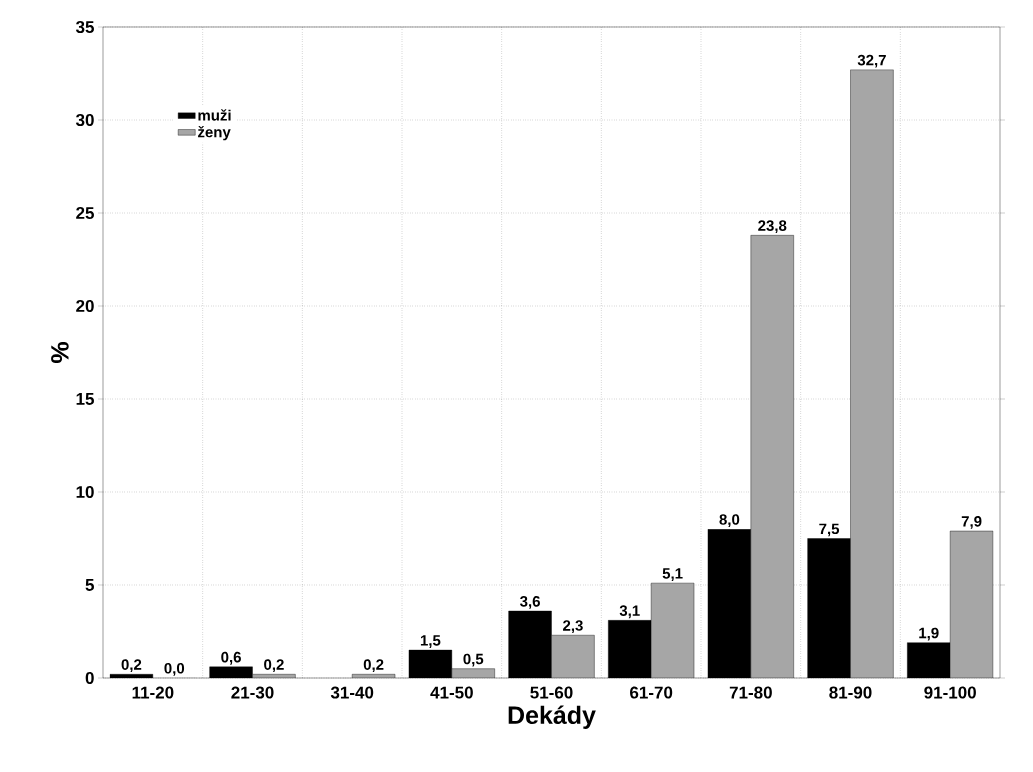  Describe the element at coordinates (573, 627) in the screenshot. I see `data-label: 2,3` at that location.